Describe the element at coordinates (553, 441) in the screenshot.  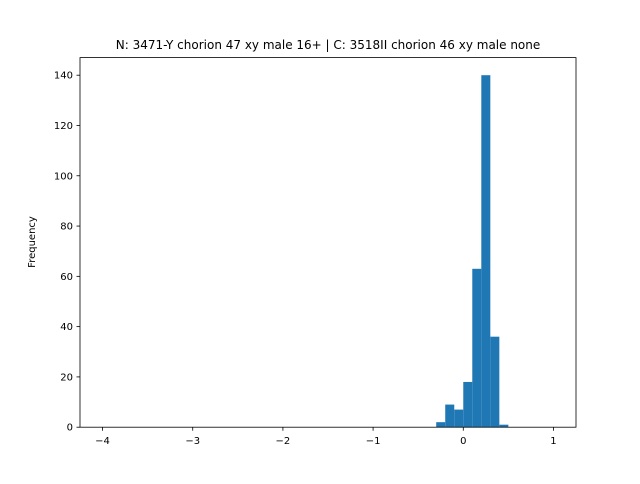
I see `x-tick-label: 1` at that location.